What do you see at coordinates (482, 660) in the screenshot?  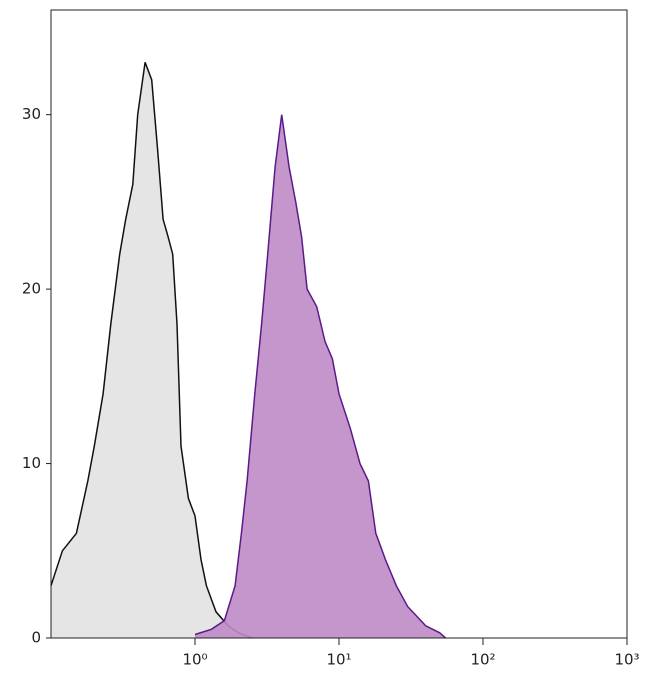 I see `x-tick-label: 10²` at bounding box center [482, 660].